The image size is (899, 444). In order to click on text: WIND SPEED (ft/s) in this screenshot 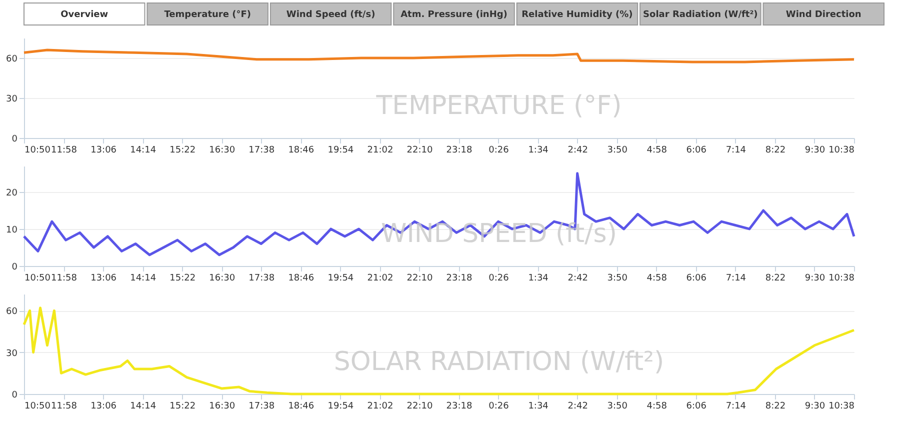, I will do `click(499, 234)`.